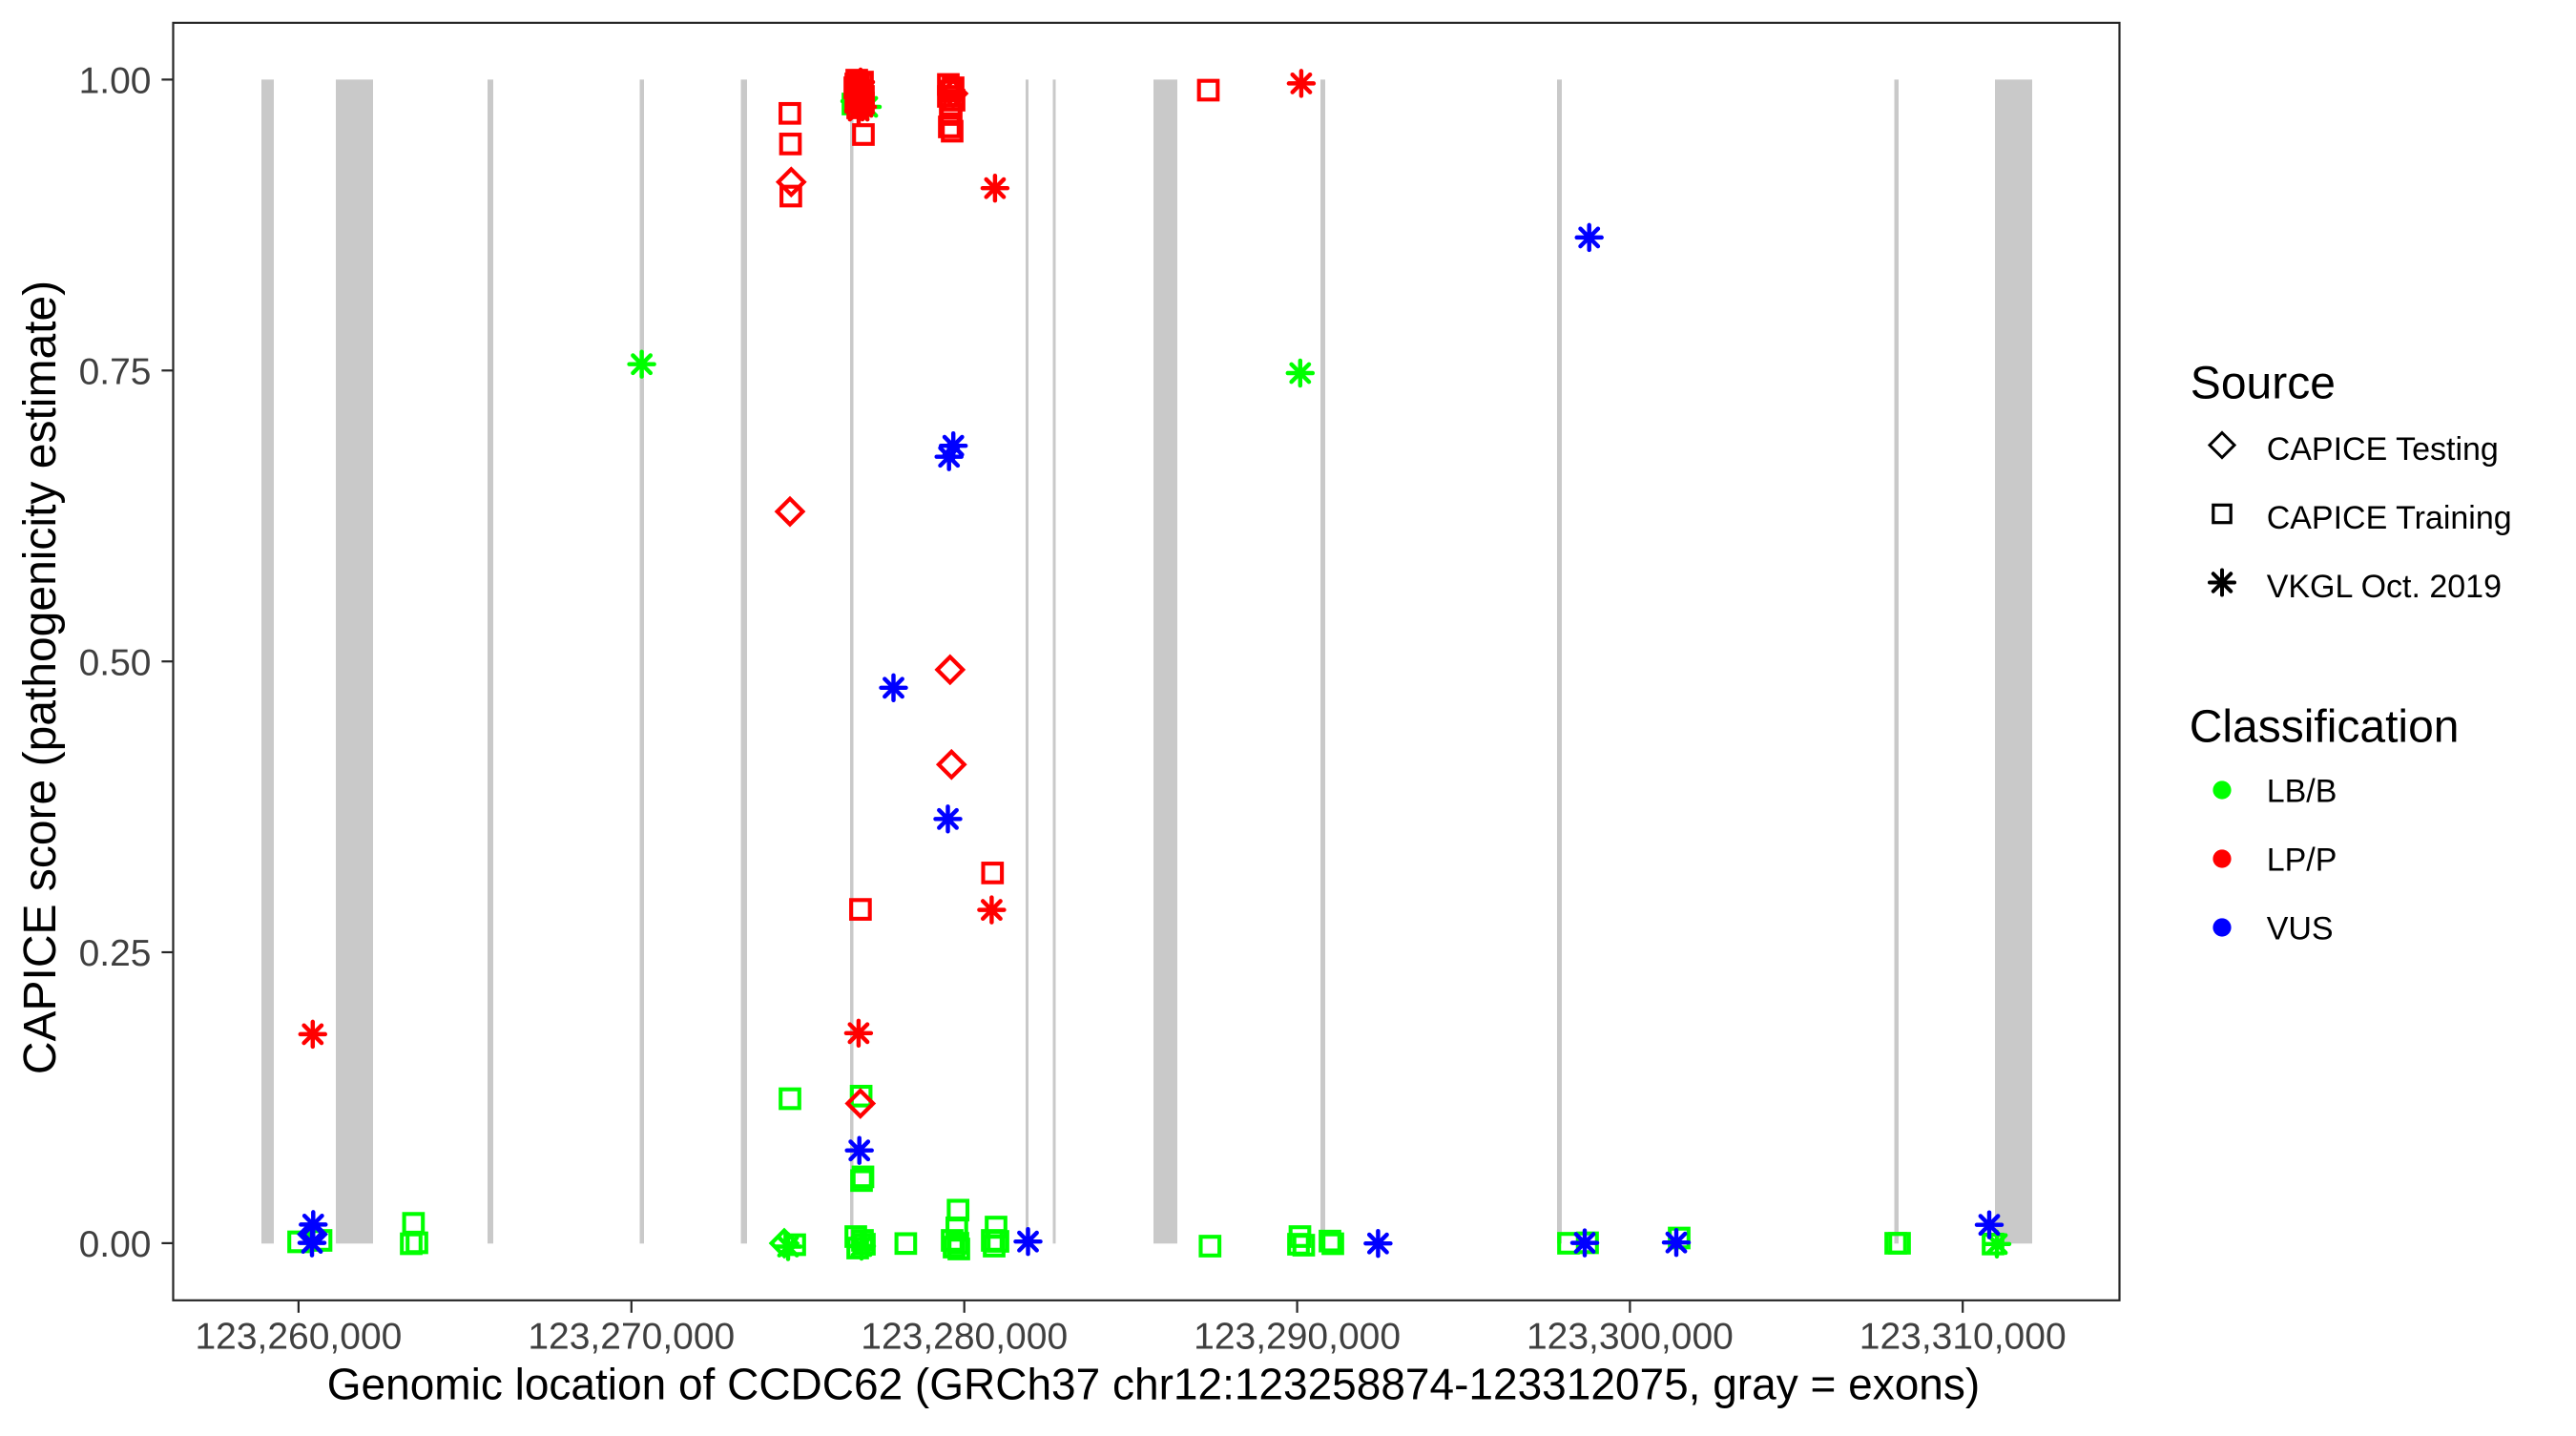 This screenshot has height=1436, width=2576. I want to click on svg-text: LB/B, so click(2302, 791).